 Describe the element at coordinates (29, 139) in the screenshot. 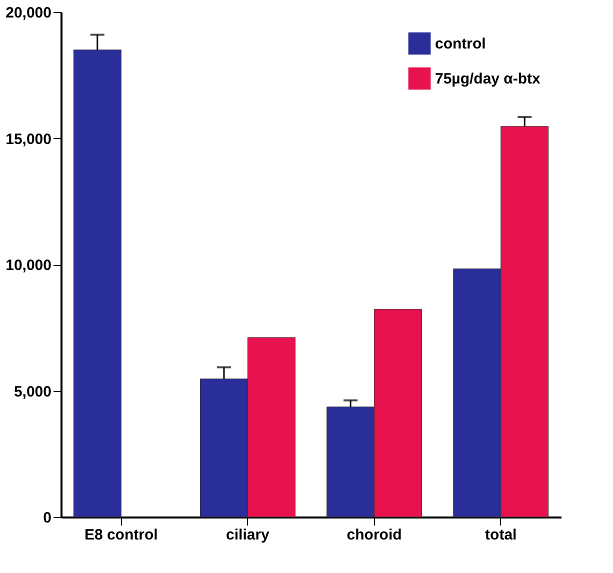

I see `y-tick-label: 15,000` at that location.